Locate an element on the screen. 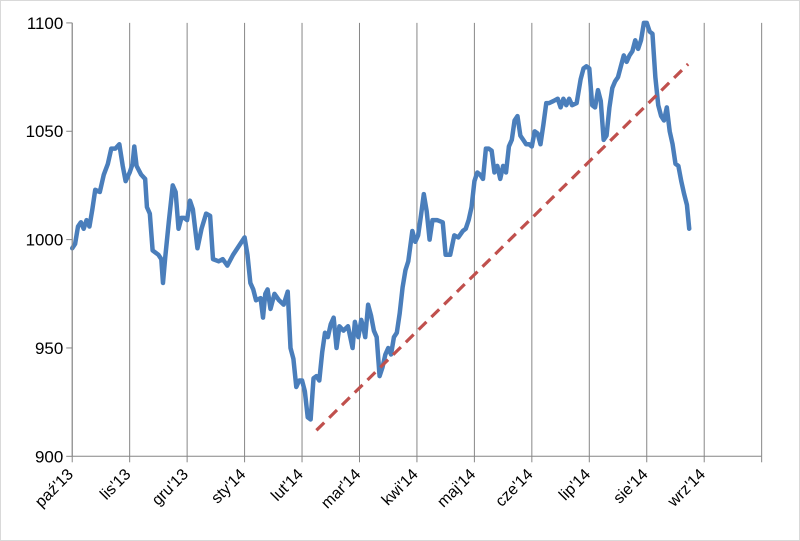 The height and width of the screenshot is (541, 800). x-tick-label: sie'14 is located at coordinates (630, 486).